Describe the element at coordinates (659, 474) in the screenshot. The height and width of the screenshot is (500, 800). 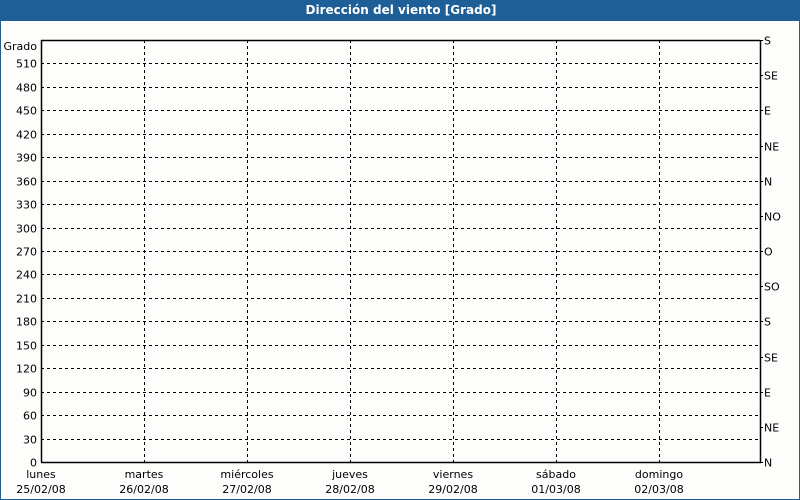
I see `x-tick-day: domingo` at that location.